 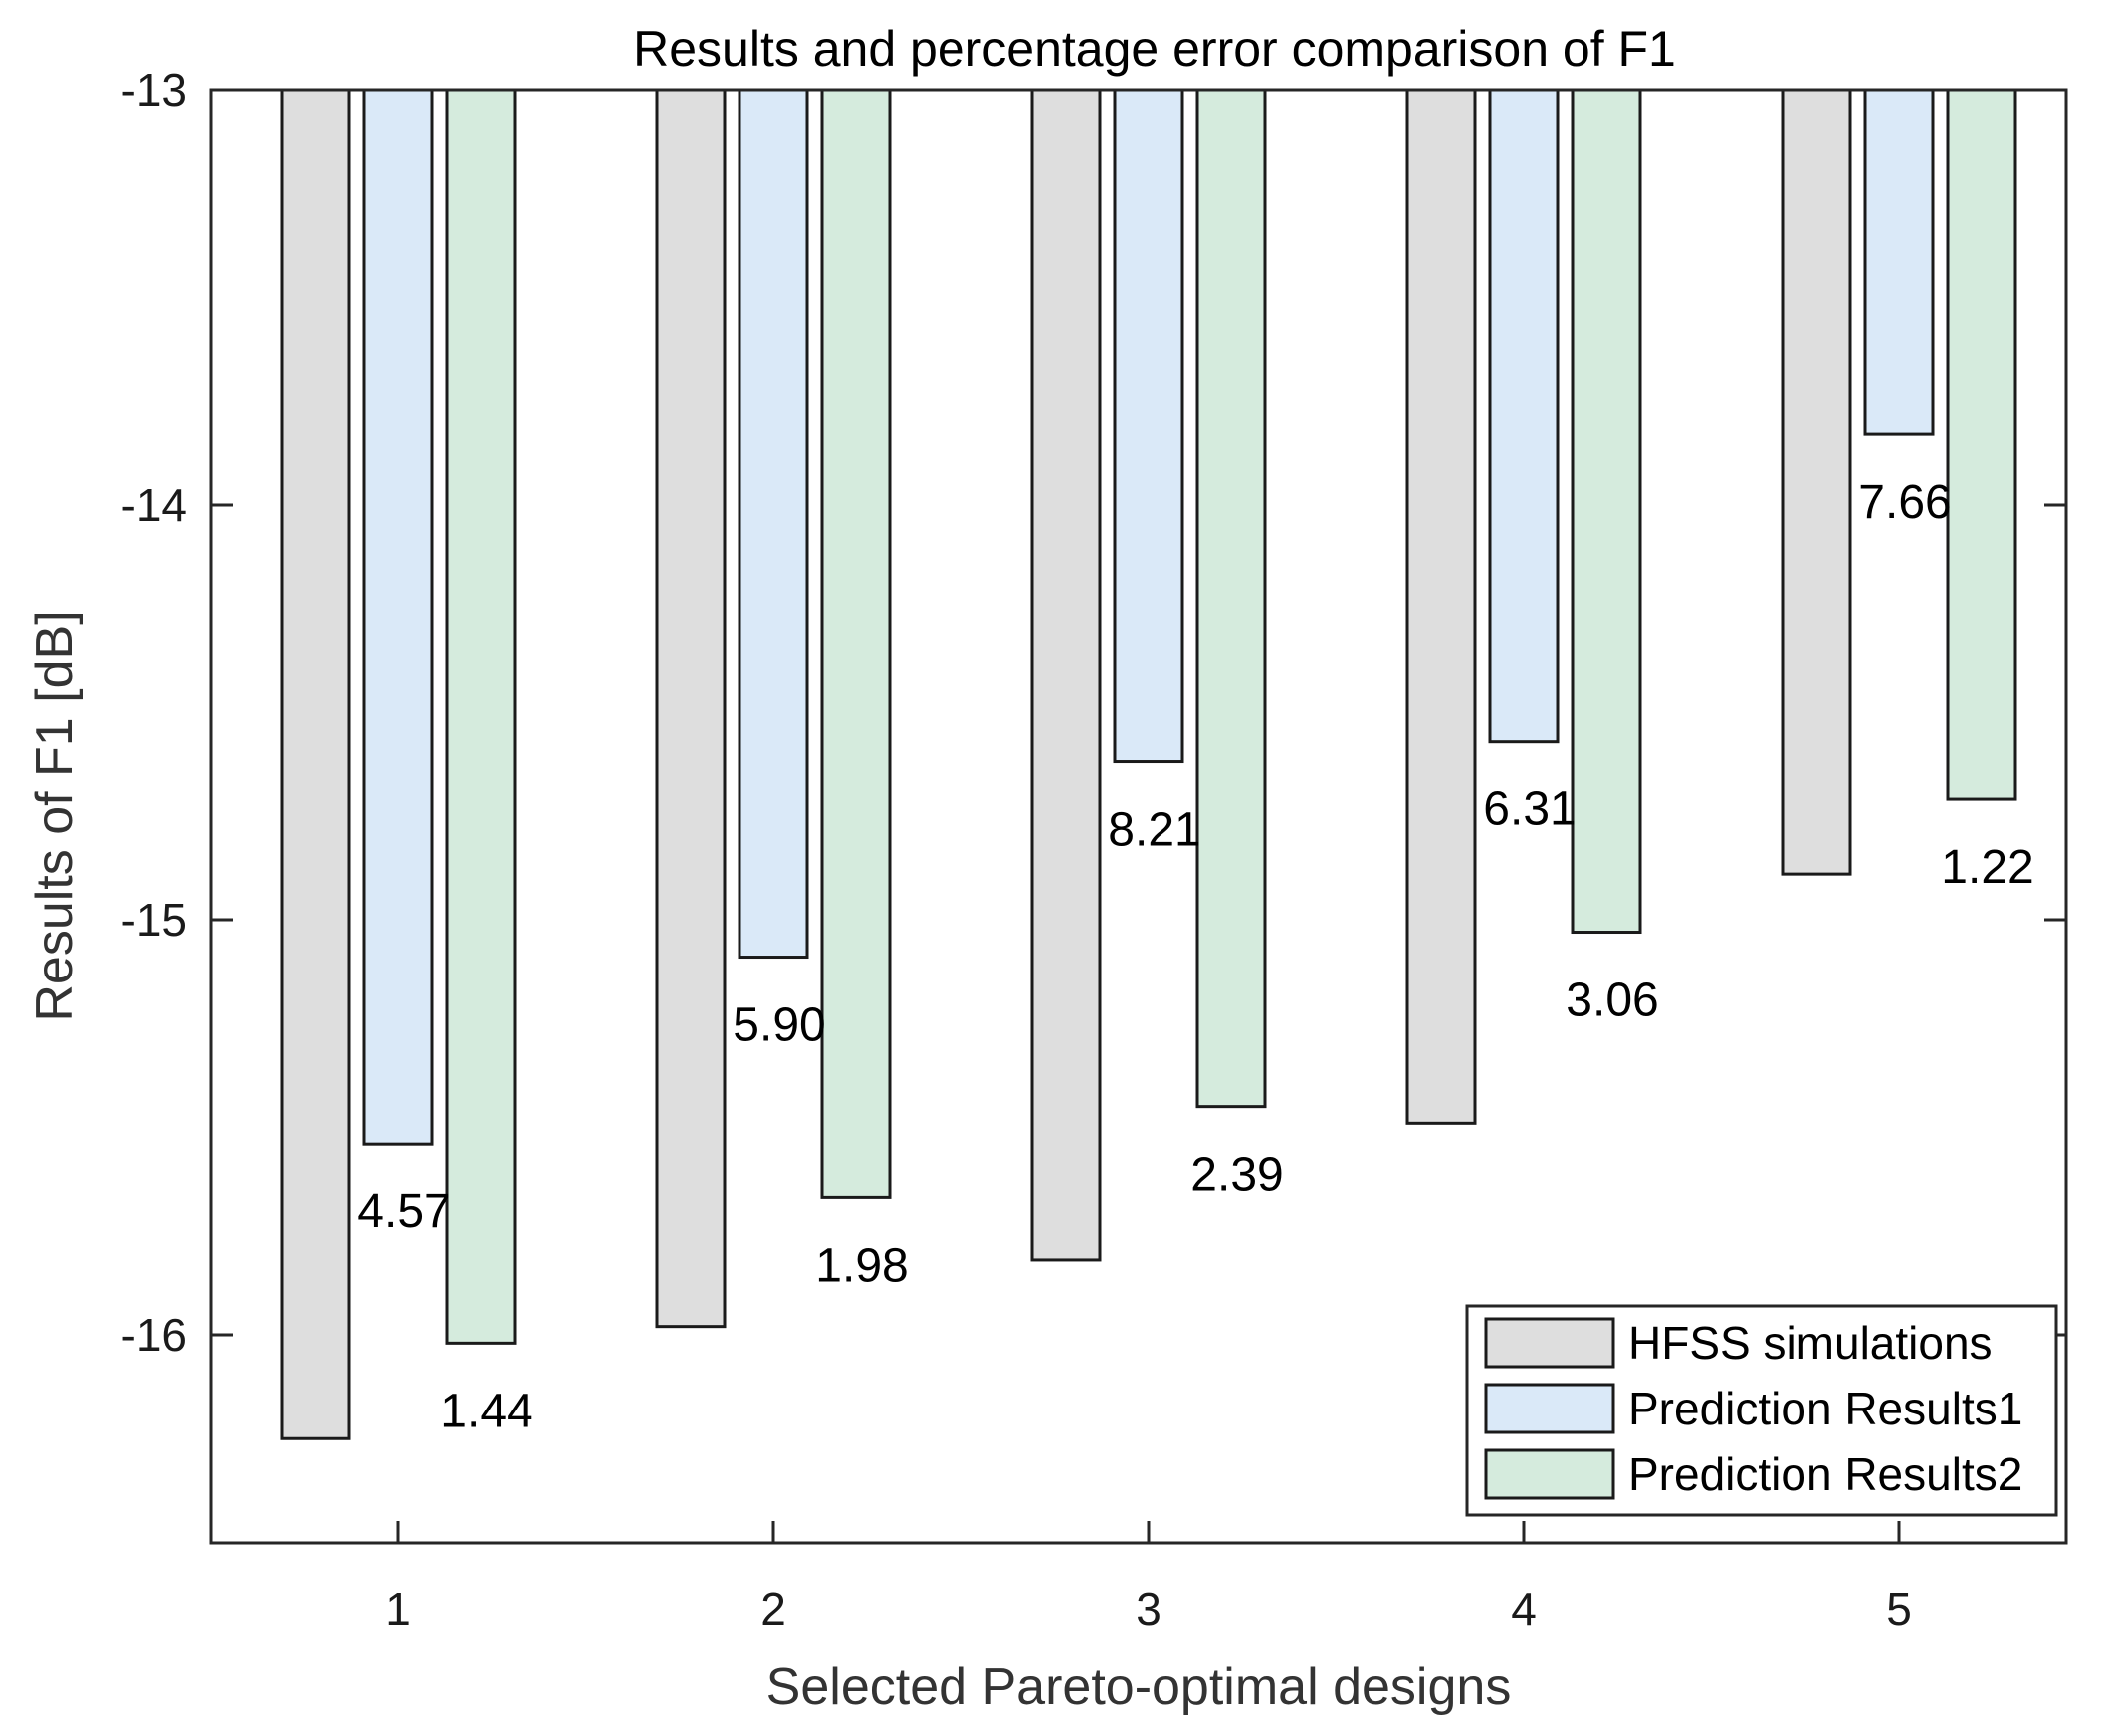 I want to click on data-label-series2-design-2: 5.90, so click(x=779, y=1025).